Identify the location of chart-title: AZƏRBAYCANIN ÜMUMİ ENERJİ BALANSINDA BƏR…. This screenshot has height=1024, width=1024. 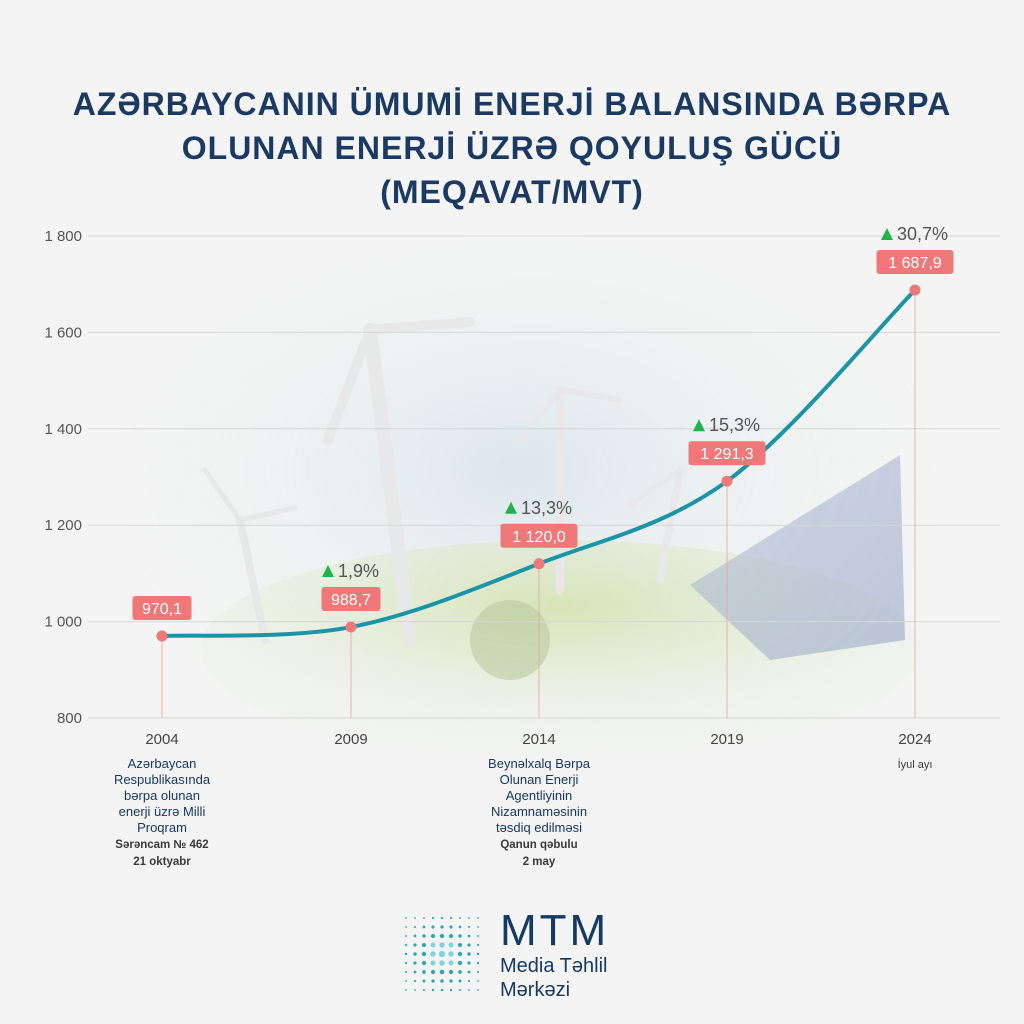
(512, 148).